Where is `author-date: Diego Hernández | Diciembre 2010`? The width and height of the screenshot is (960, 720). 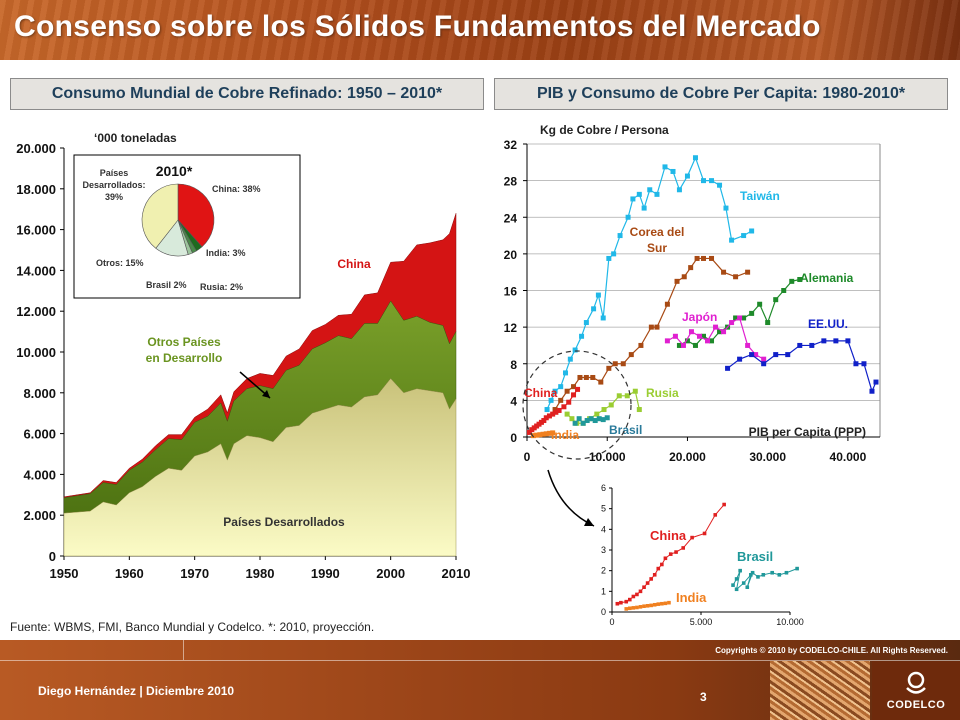
author-date: Diego Hernández | Diciembre 2010 is located at coordinates (136, 691).